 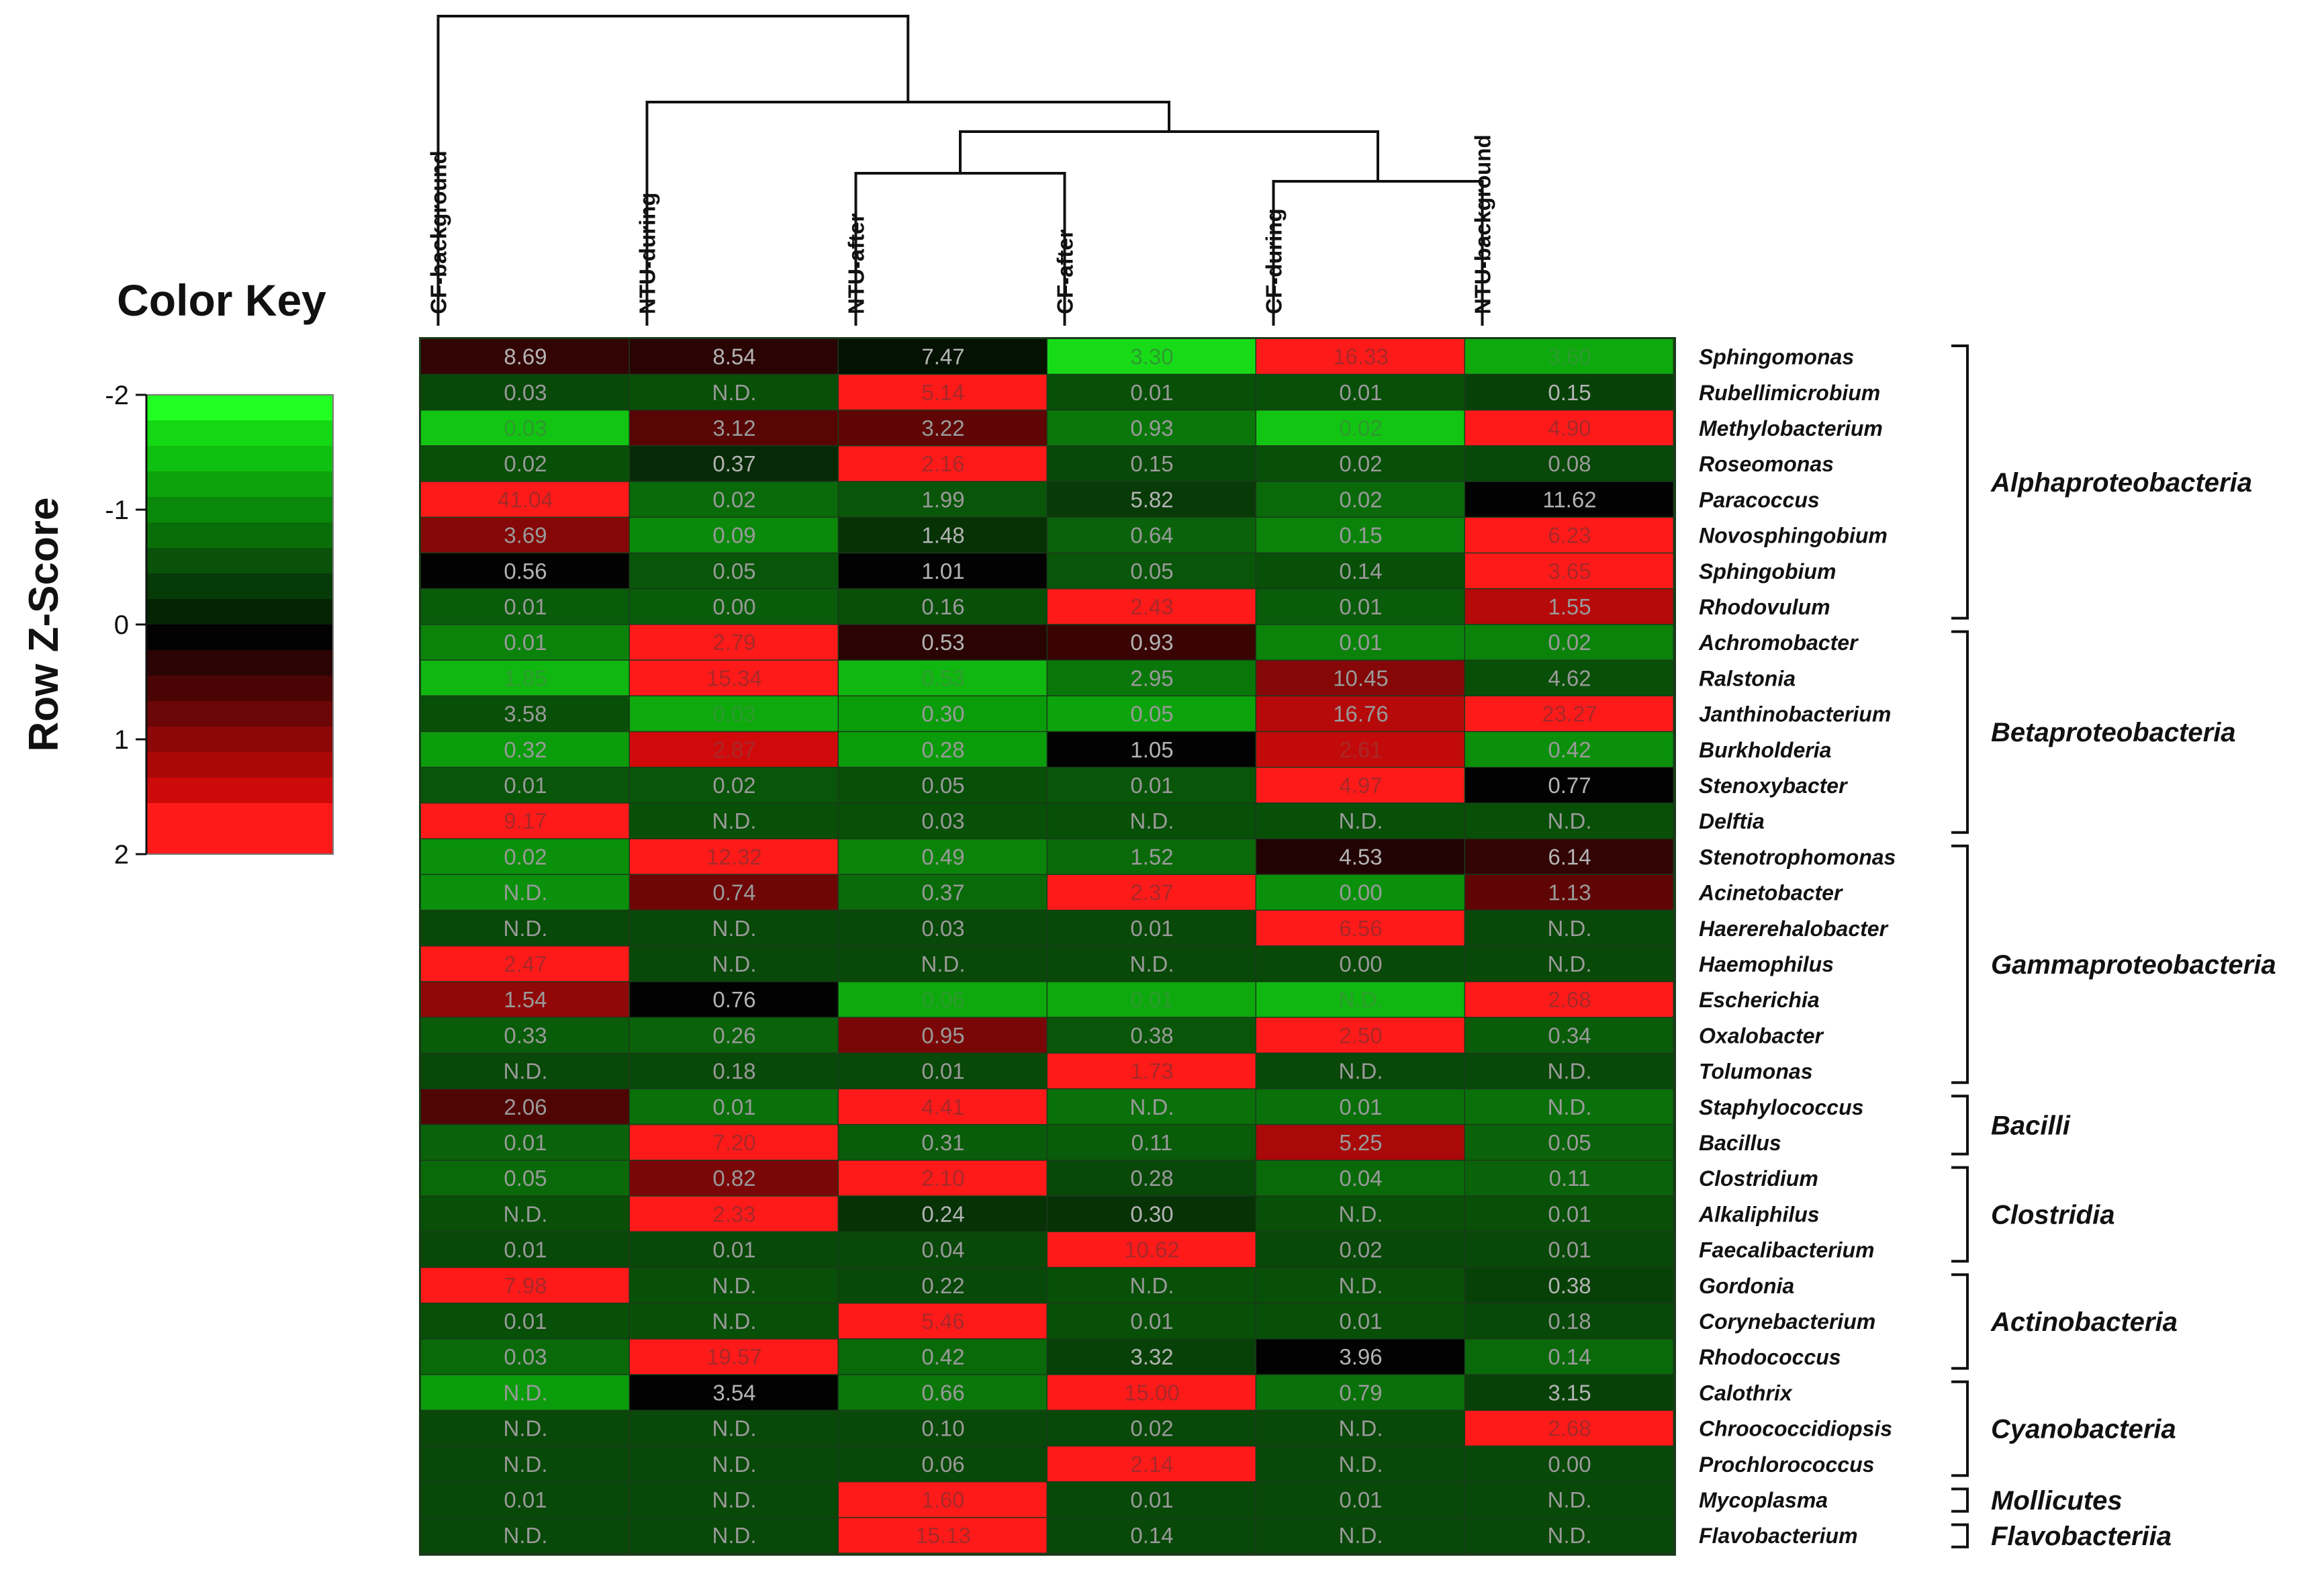 I want to click on cell-value-label: 0.18, so click(x=733, y=1071).